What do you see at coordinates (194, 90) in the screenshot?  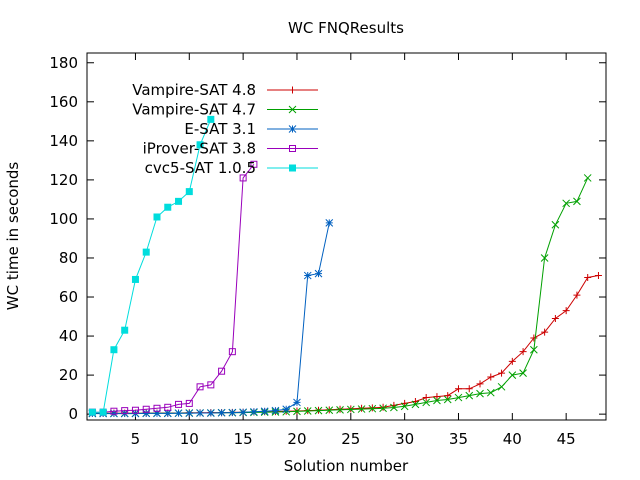 I see `legend-label: Vampire-SAT 4.8` at bounding box center [194, 90].